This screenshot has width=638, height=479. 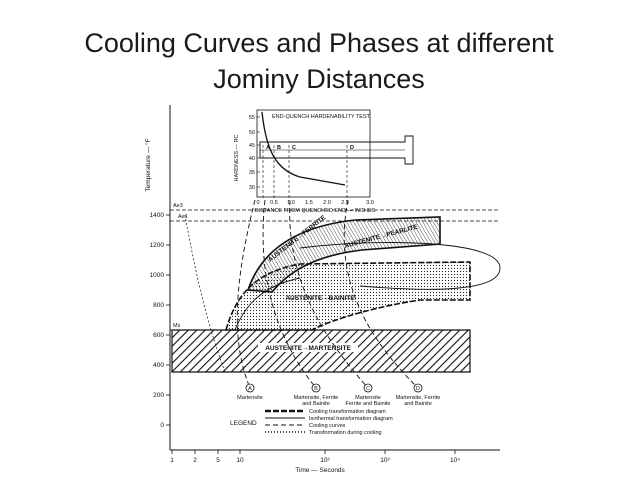 I want to click on inset-x-label: DISTANCE FROM QUENCHED END — INCHES, so click(x=315, y=211).